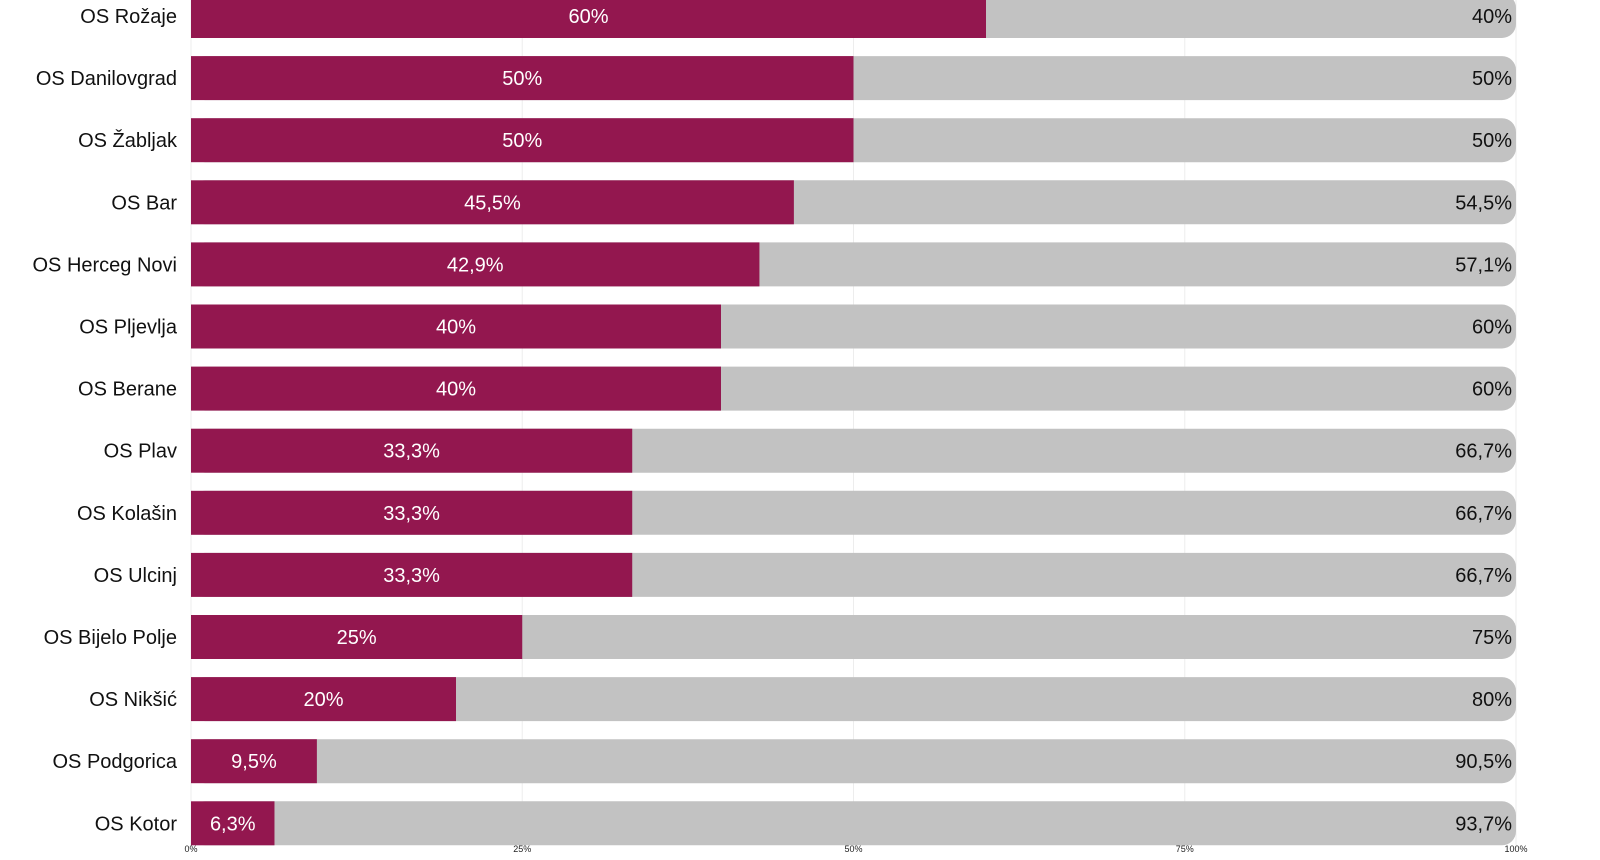 This screenshot has height=860, width=1600. What do you see at coordinates (105, 265) in the screenshot?
I see `category-label: OS Herceg Novi` at bounding box center [105, 265].